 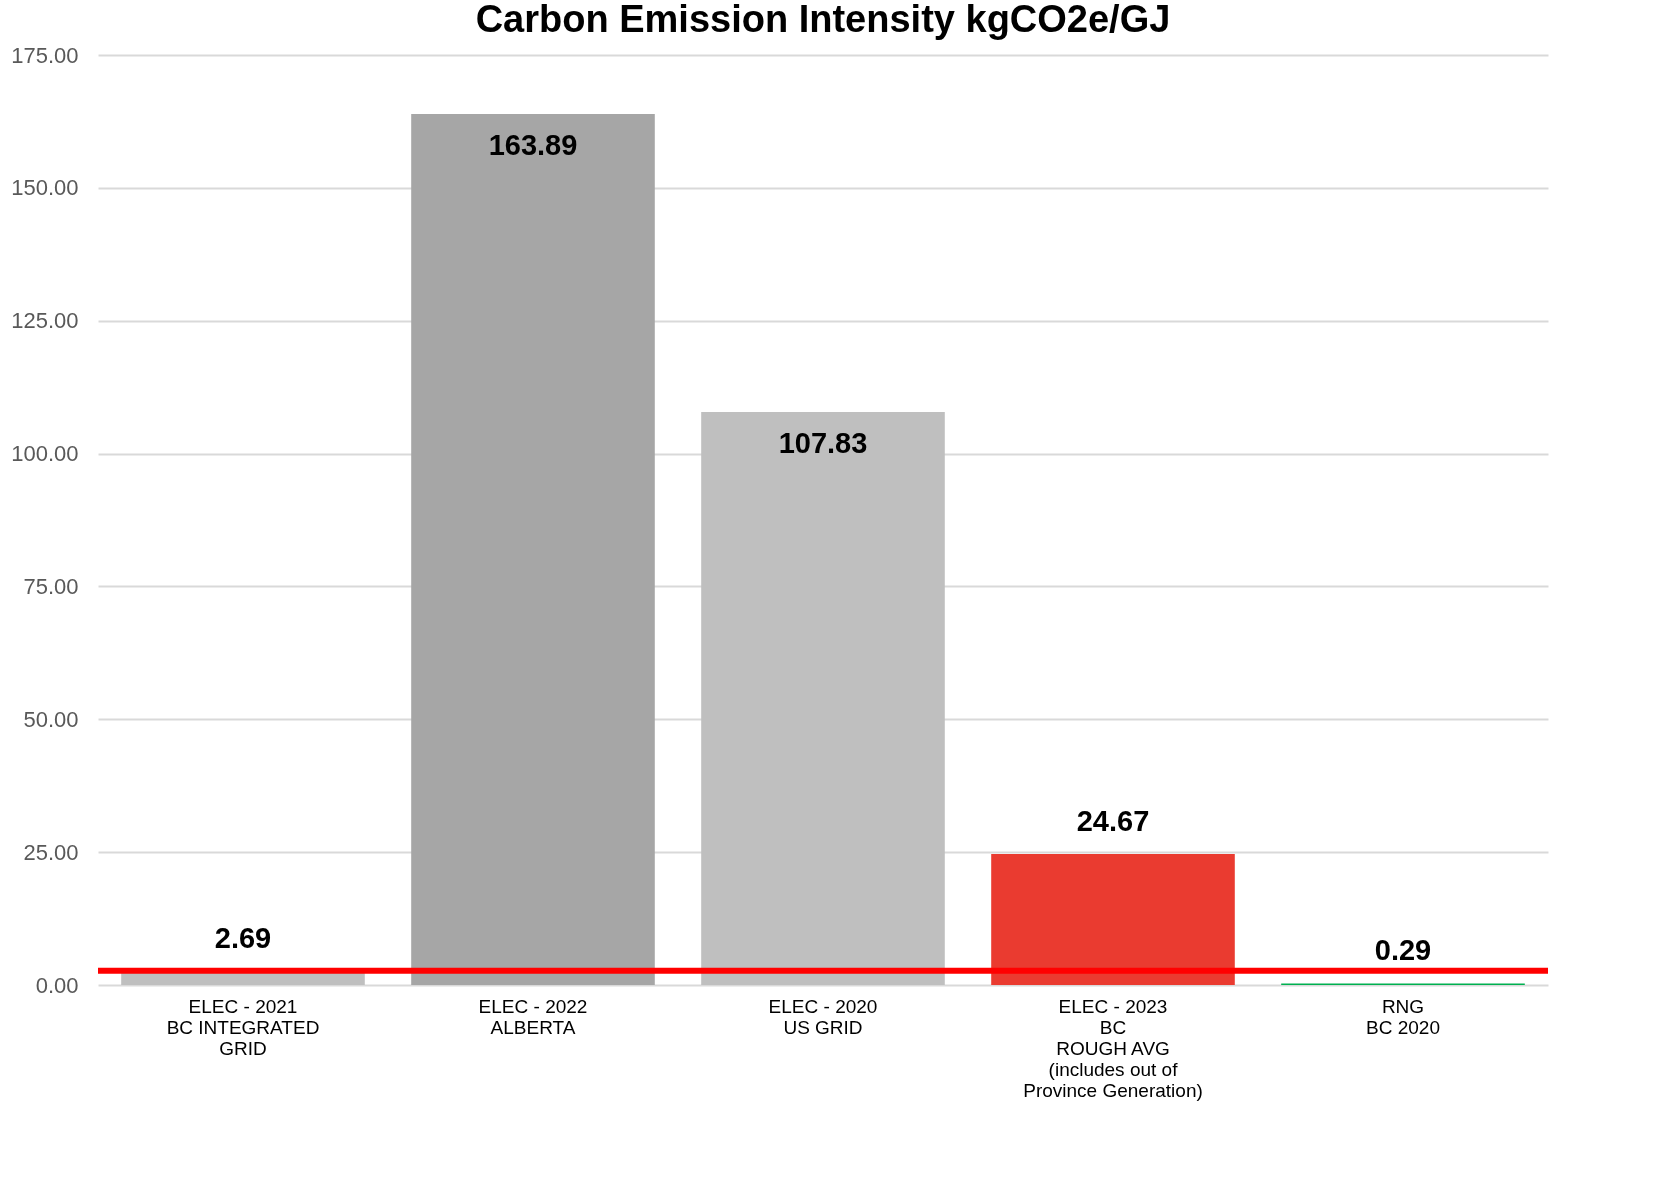 What do you see at coordinates (1113, 1048) in the screenshot?
I see `x-tick-label: ELEC - 2023 BC ROUGH AVG (includes out of Province Generation)` at bounding box center [1113, 1048].